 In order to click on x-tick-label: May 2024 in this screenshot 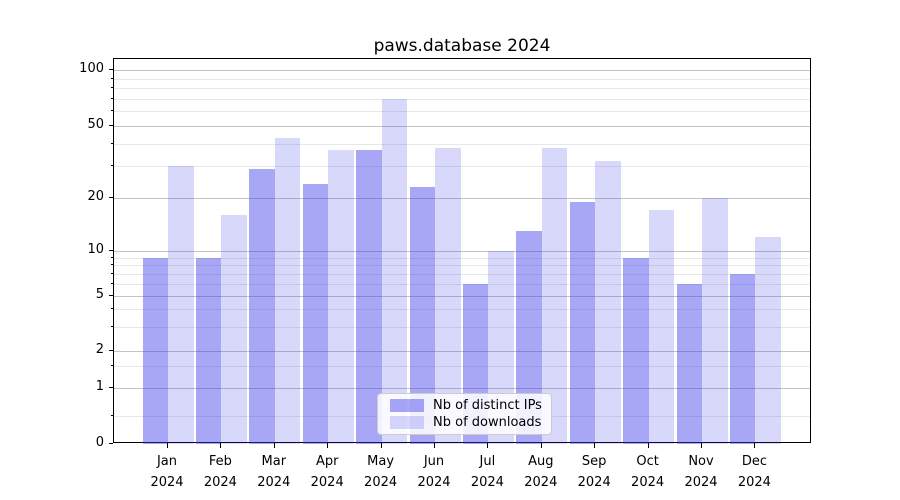, I will do `click(381, 472)`.